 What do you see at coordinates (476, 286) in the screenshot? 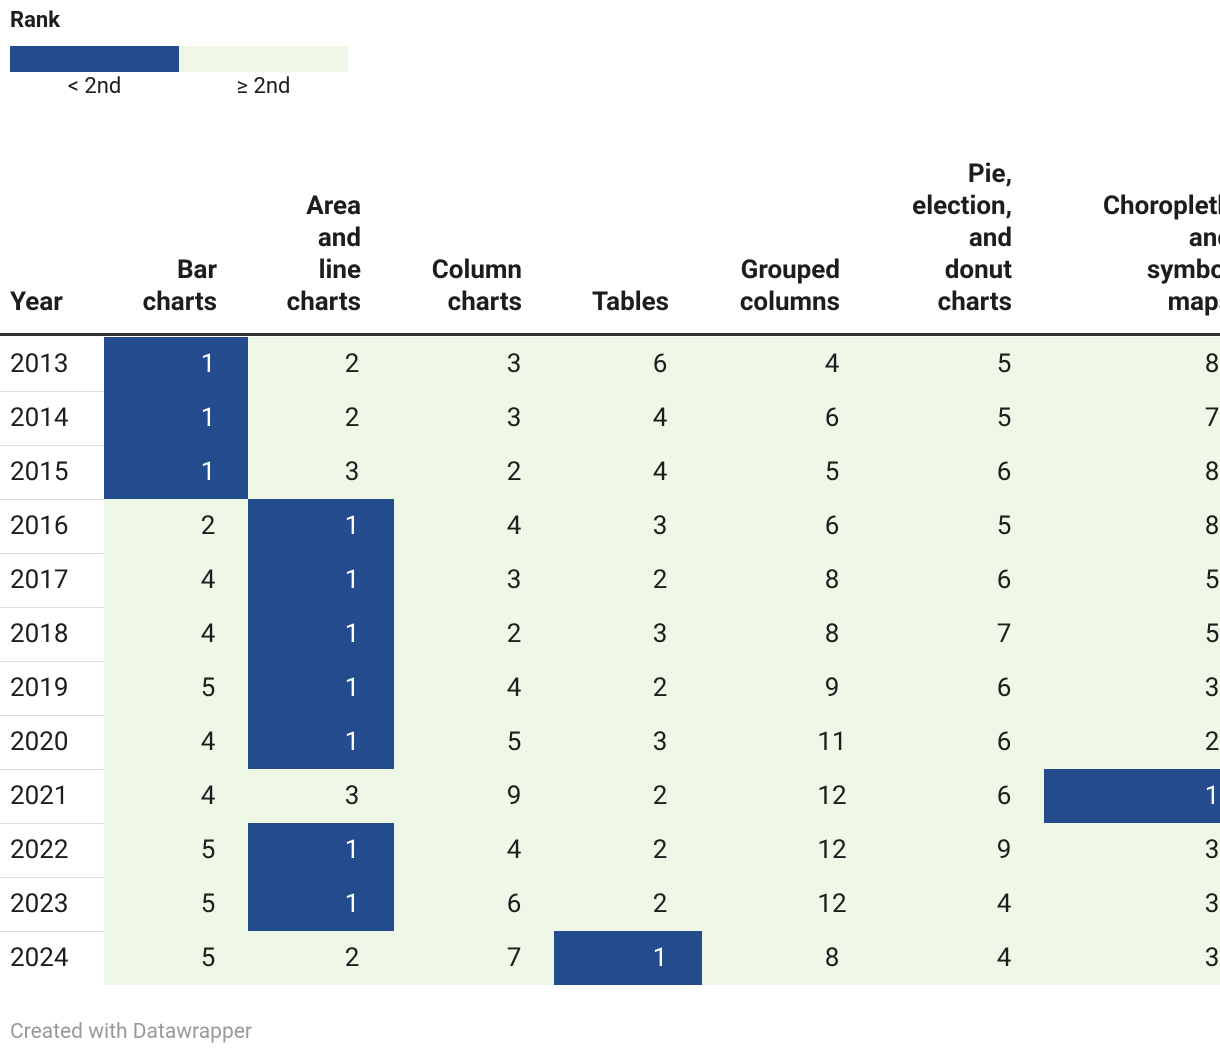
I see `column-header: Column charts` at bounding box center [476, 286].